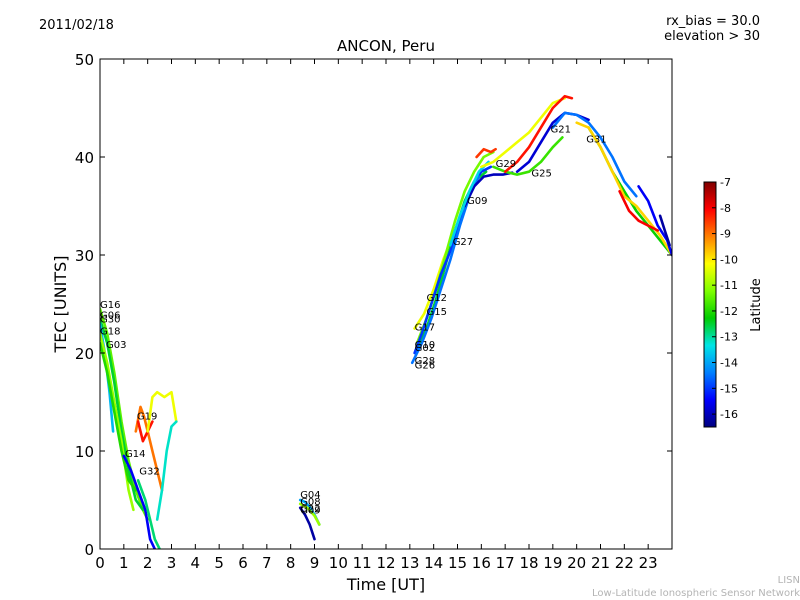 The width and height of the screenshot is (800, 600). I want to click on y-tick-label-3: 30, so click(84, 256).